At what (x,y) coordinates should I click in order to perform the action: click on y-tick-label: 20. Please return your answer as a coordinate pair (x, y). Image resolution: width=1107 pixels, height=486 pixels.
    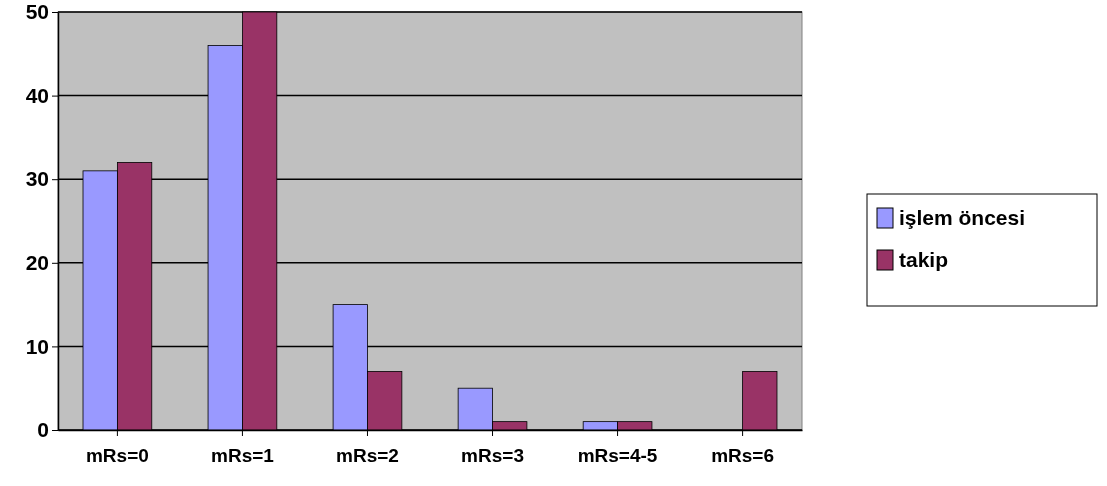
    Looking at the image, I should click on (37, 263).